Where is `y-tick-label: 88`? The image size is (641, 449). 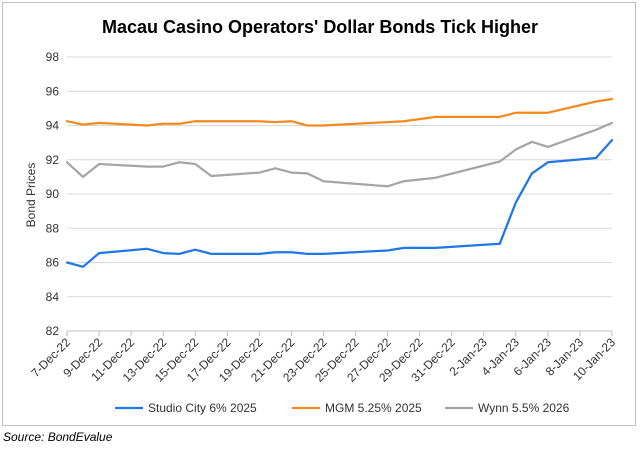
y-tick-label: 88 is located at coordinates (53, 228).